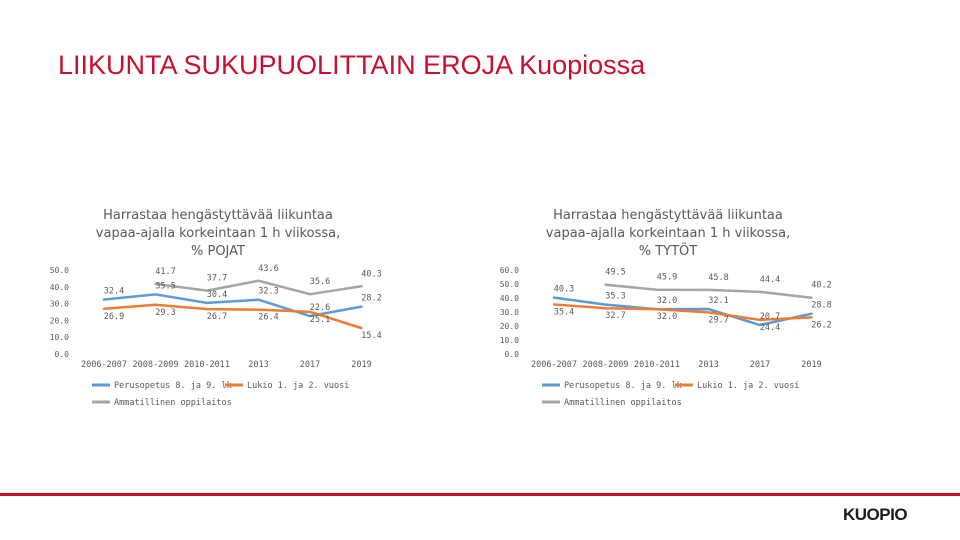  I want to click on data-label: 28.2, so click(371, 299).